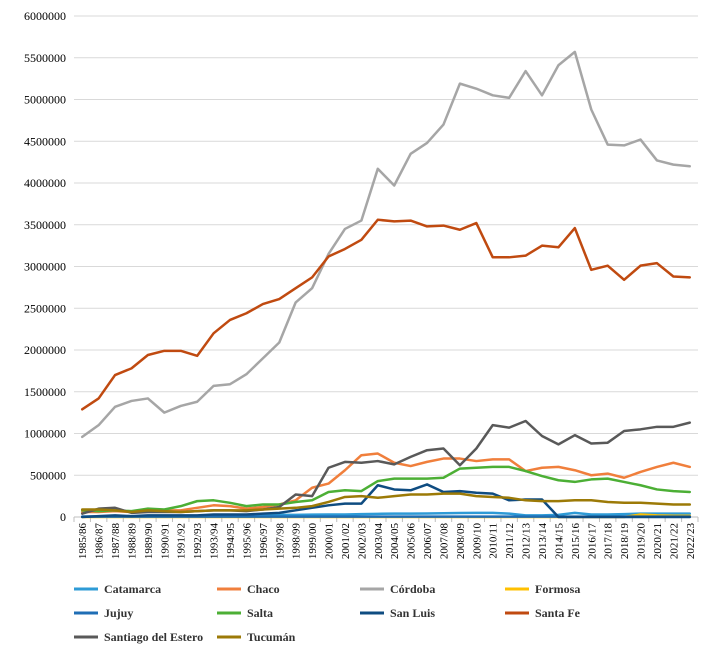 The width and height of the screenshot is (713, 653). I want to click on series-line-san-luis, so click(386, 501).